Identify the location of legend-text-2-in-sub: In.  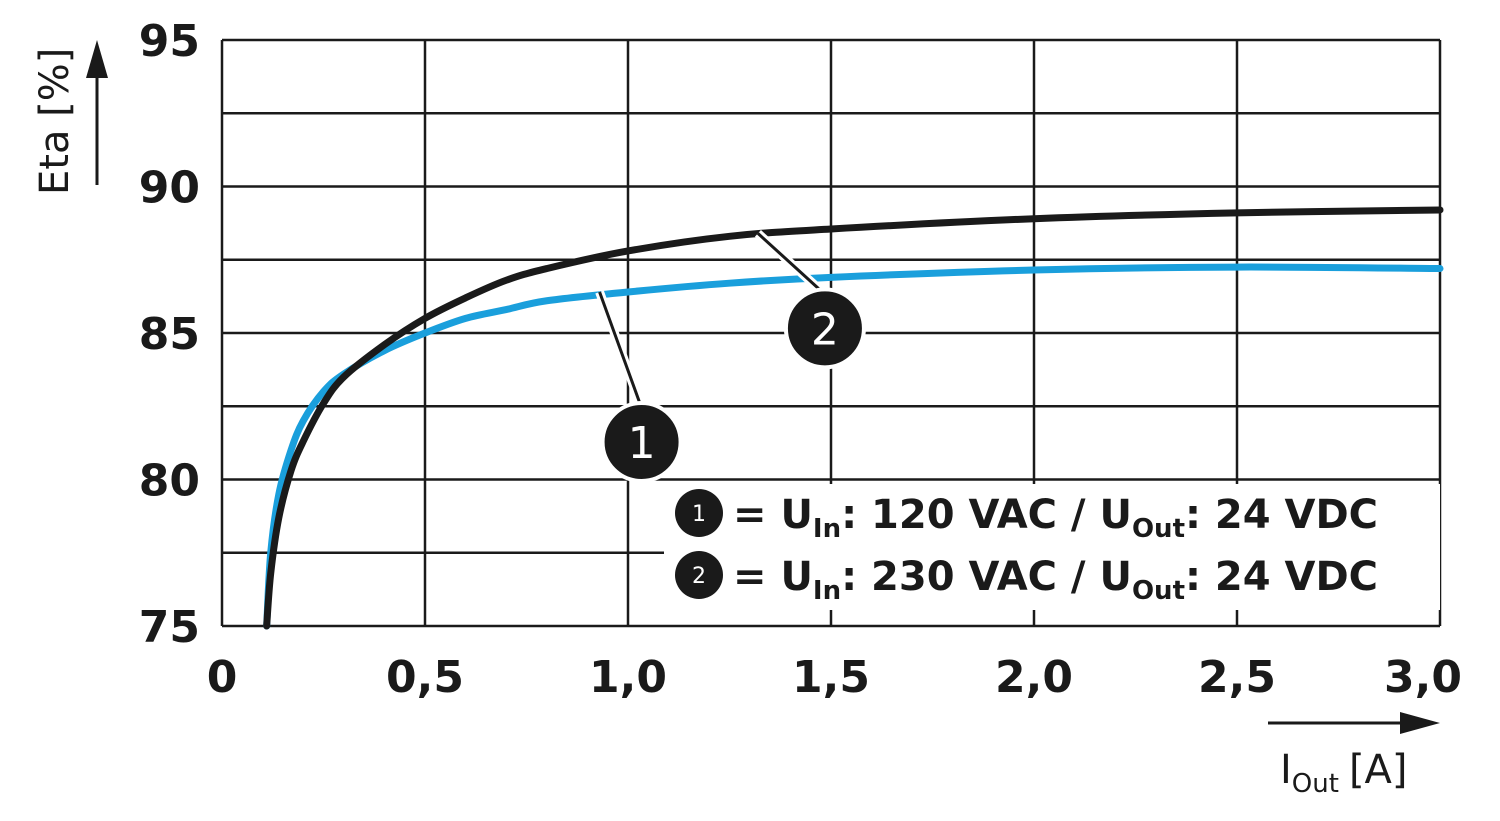
(827, 591).